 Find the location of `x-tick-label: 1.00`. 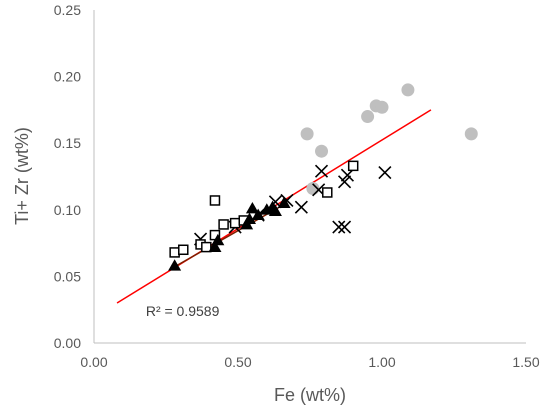

x-tick-label: 1.00 is located at coordinates (381, 362).